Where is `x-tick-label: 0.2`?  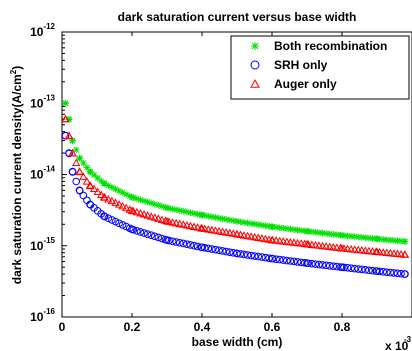
x-tick-label: 0.2 is located at coordinates (132, 327).